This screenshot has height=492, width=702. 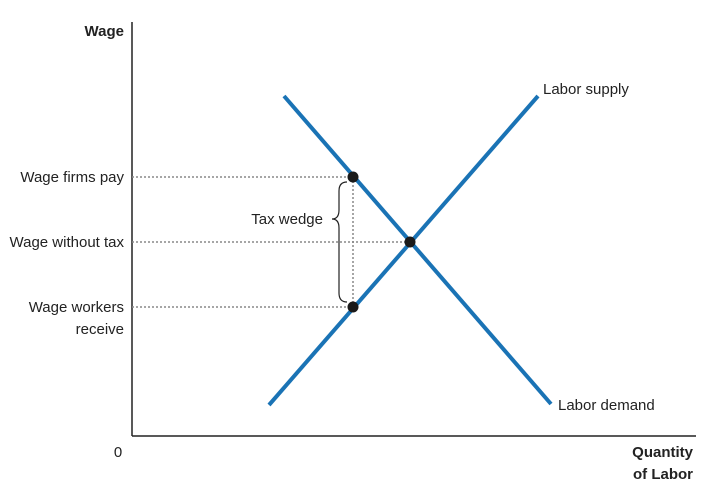 What do you see at coordinates (353, 307) in the screenshot?
I see `point-wage-workers-receive` at bounding box center [353, 307].